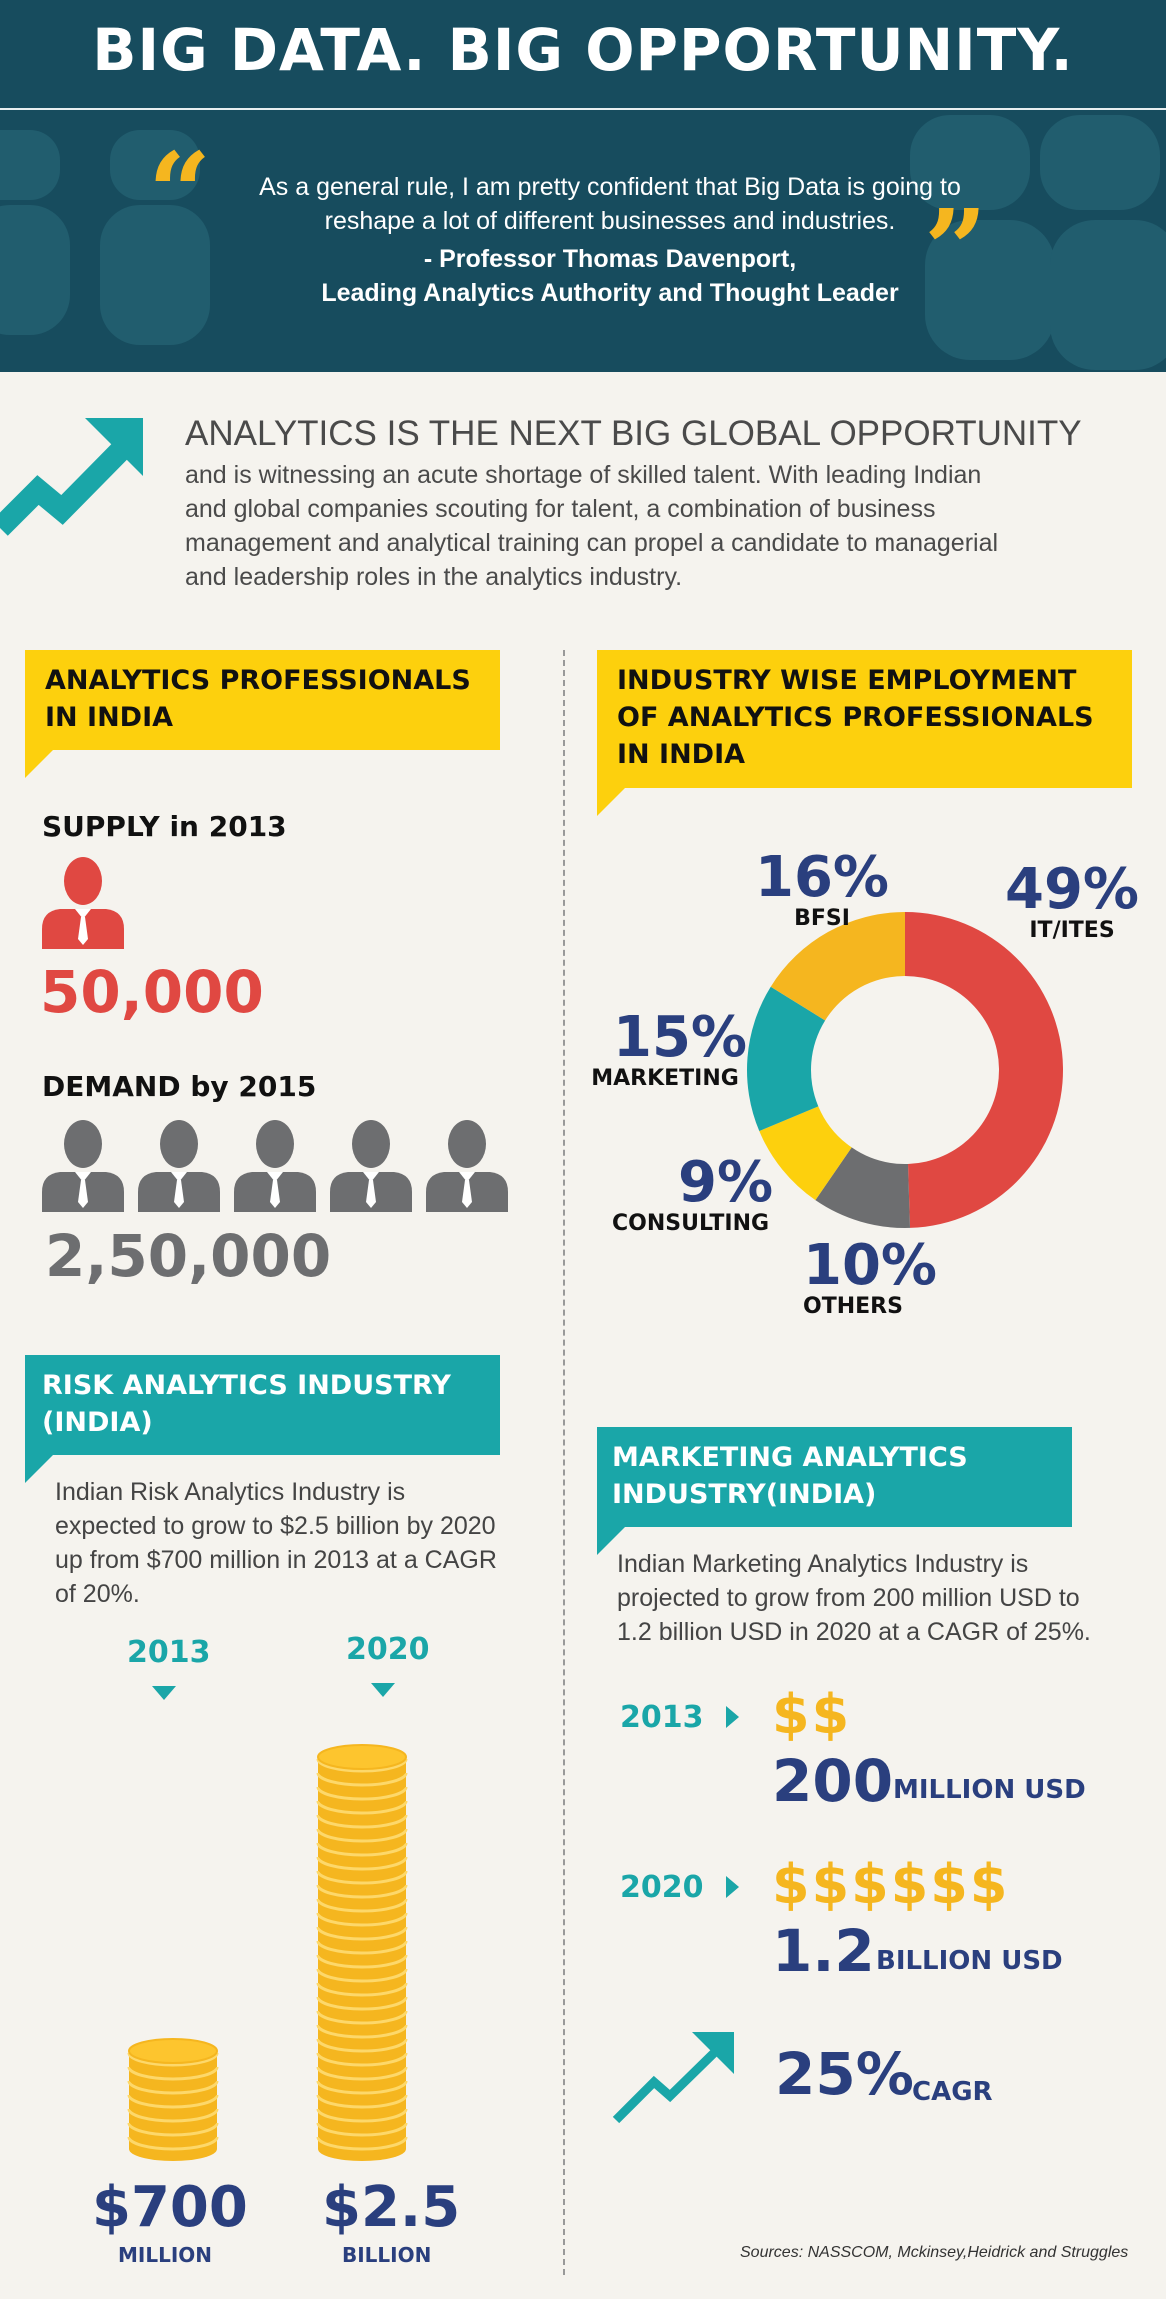 The image size is (1166, 2299). I want to click on marketing-dollars-2020: $$$$$$, so click(891, 1884).